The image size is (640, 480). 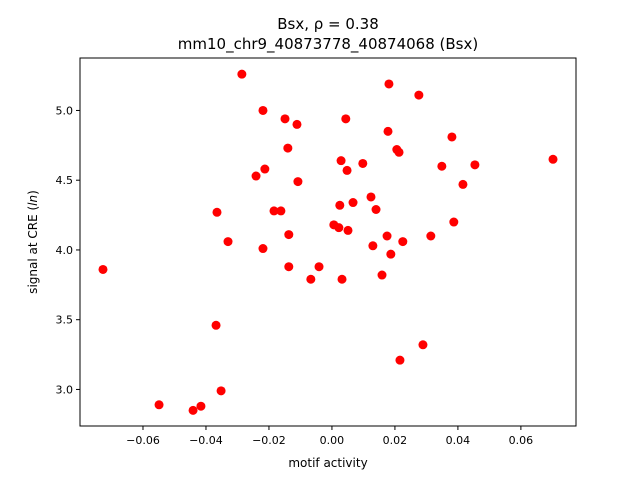 I want to click on y-axis-label: signal at CRE (ln), so click(x=33, y=242).